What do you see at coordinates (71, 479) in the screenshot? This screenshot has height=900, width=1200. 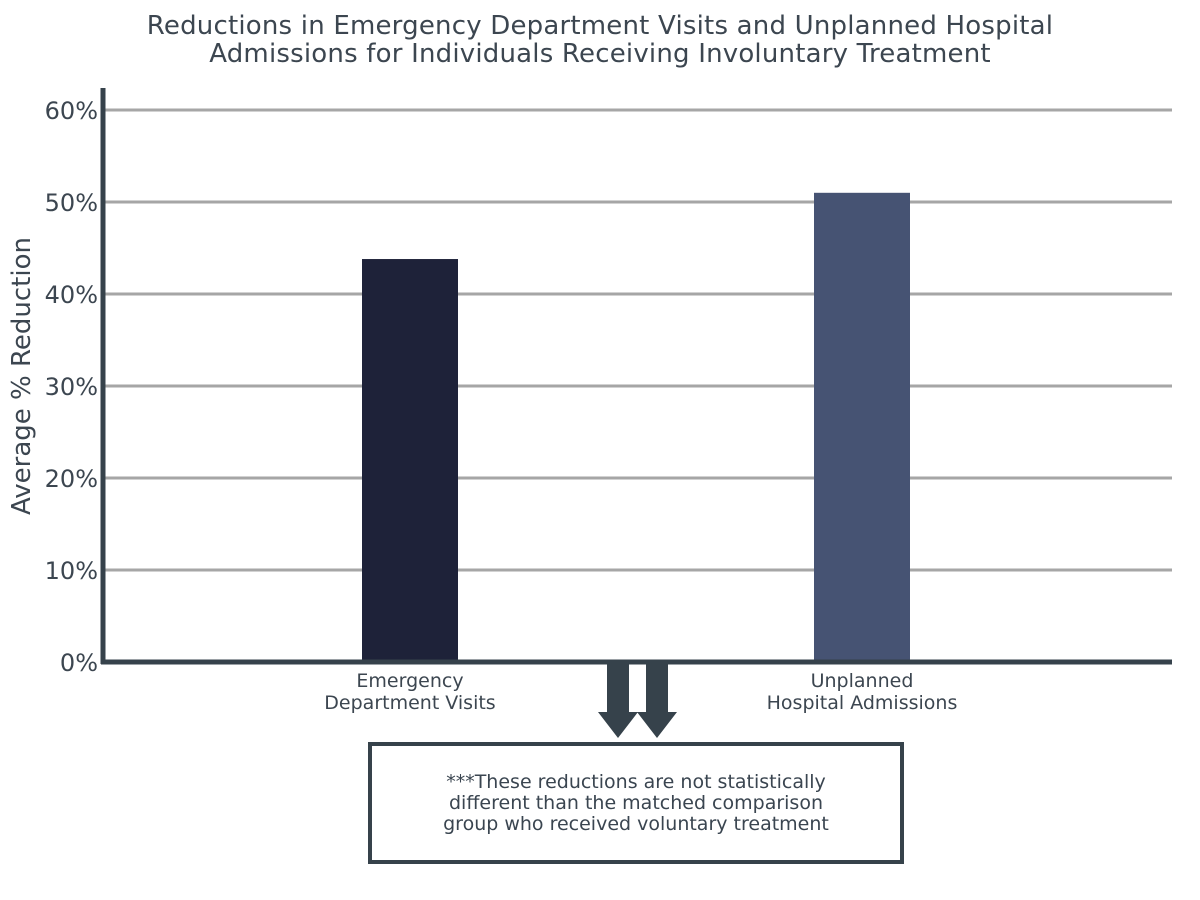 I see `y-tick-label: 20%` at bounding box center [71, 479].